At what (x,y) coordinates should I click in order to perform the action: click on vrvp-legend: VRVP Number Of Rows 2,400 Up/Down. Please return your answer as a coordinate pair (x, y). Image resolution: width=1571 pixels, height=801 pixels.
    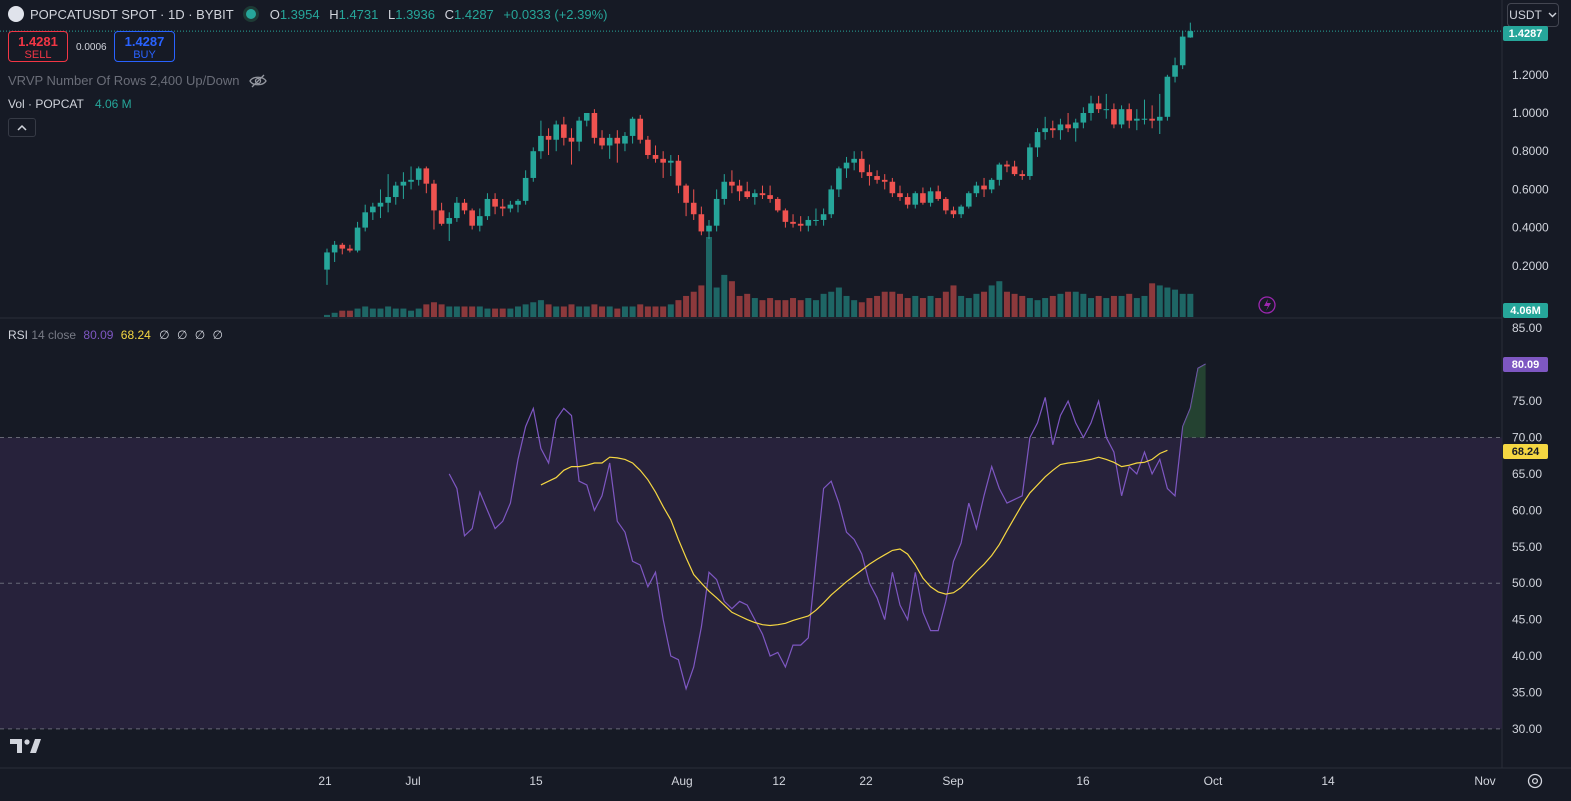
    Looking at the image, I should click on (138, 80).